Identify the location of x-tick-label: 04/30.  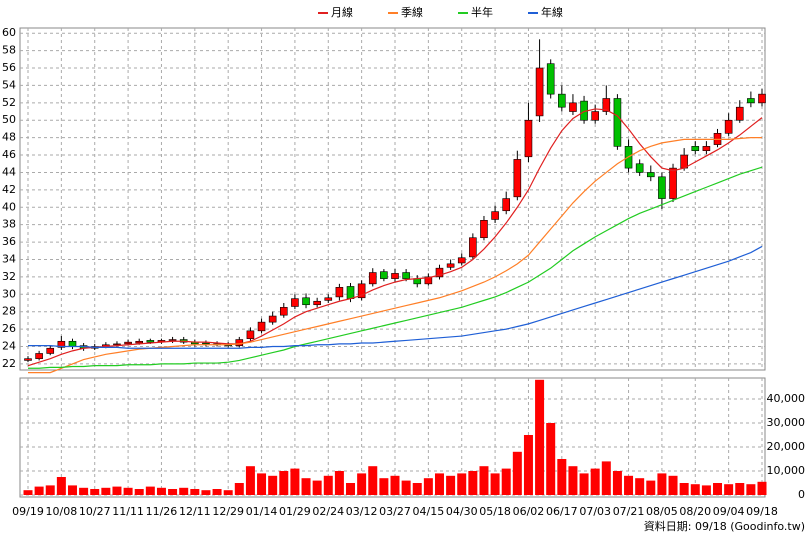
(462, 511).